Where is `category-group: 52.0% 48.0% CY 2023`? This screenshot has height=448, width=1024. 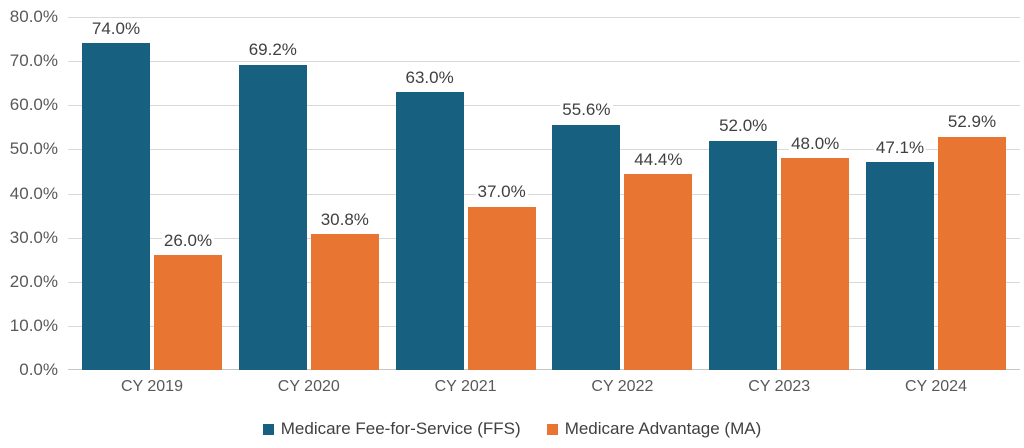
category-group: 52.0% 48.0% CY 2023 is located at coordinates (779, 206).